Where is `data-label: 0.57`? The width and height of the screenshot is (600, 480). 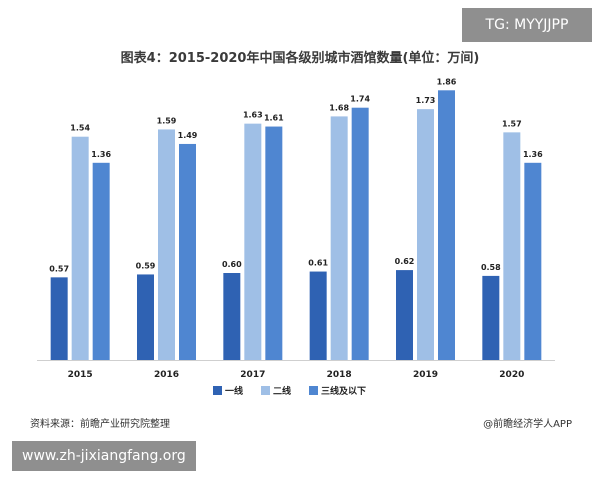 data-label: 0.57 is located at coordinates (59, 268).